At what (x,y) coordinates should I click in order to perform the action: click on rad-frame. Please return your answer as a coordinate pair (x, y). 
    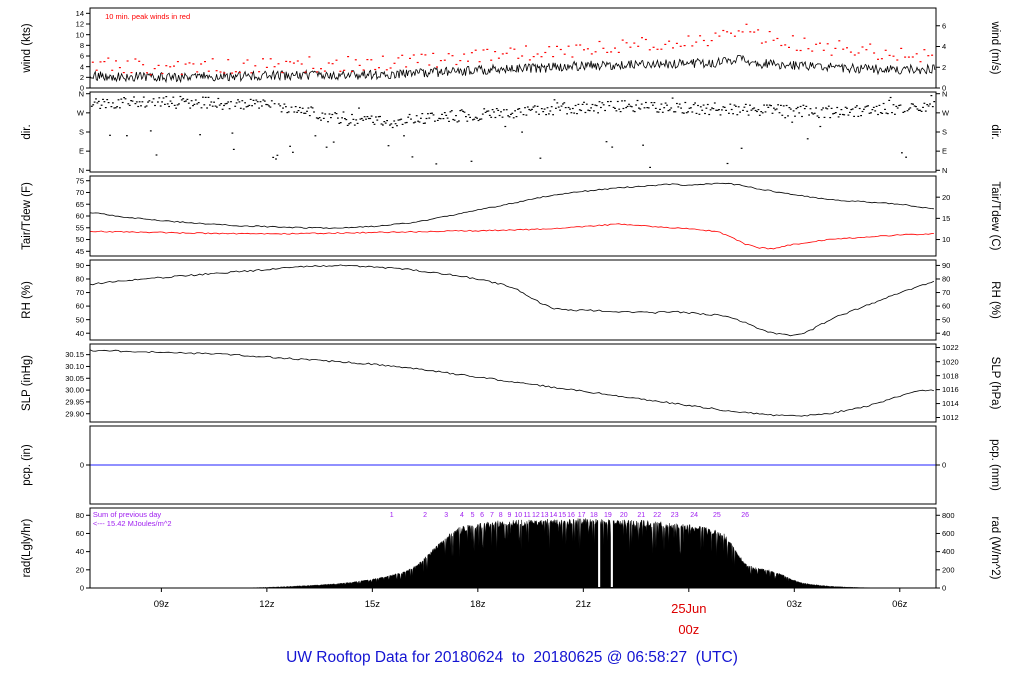
    Looking at the image, I should click on (513, 548).